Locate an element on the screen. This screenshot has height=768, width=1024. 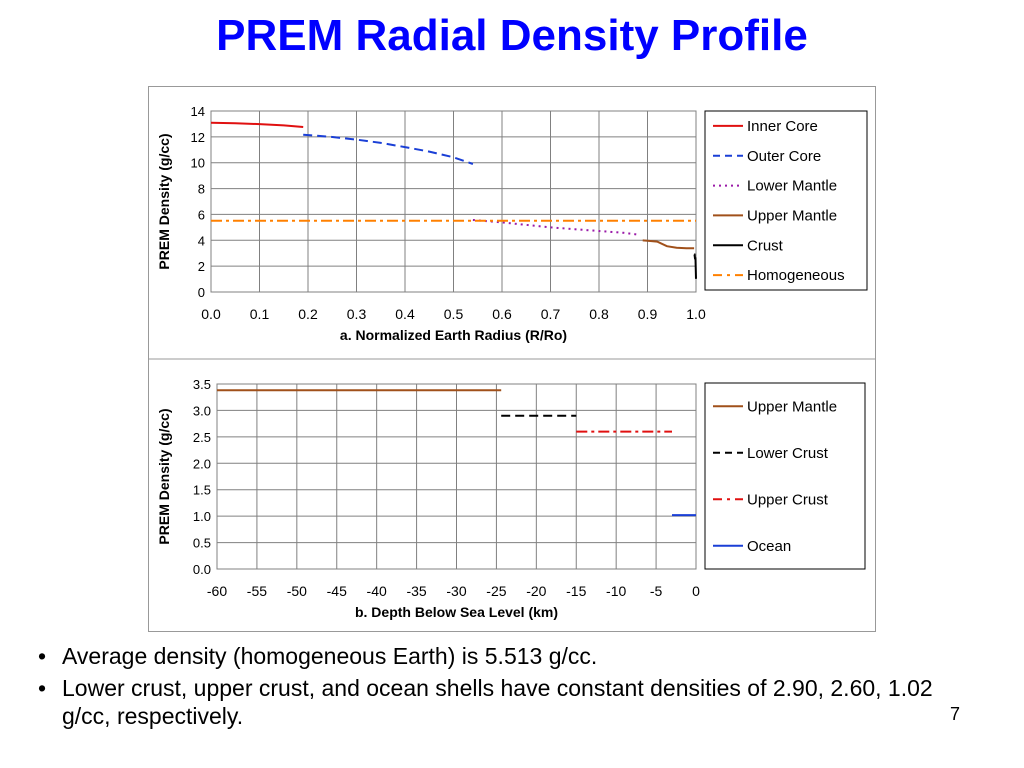
x-tick-label: -50 is located at coordinates (297, 591).